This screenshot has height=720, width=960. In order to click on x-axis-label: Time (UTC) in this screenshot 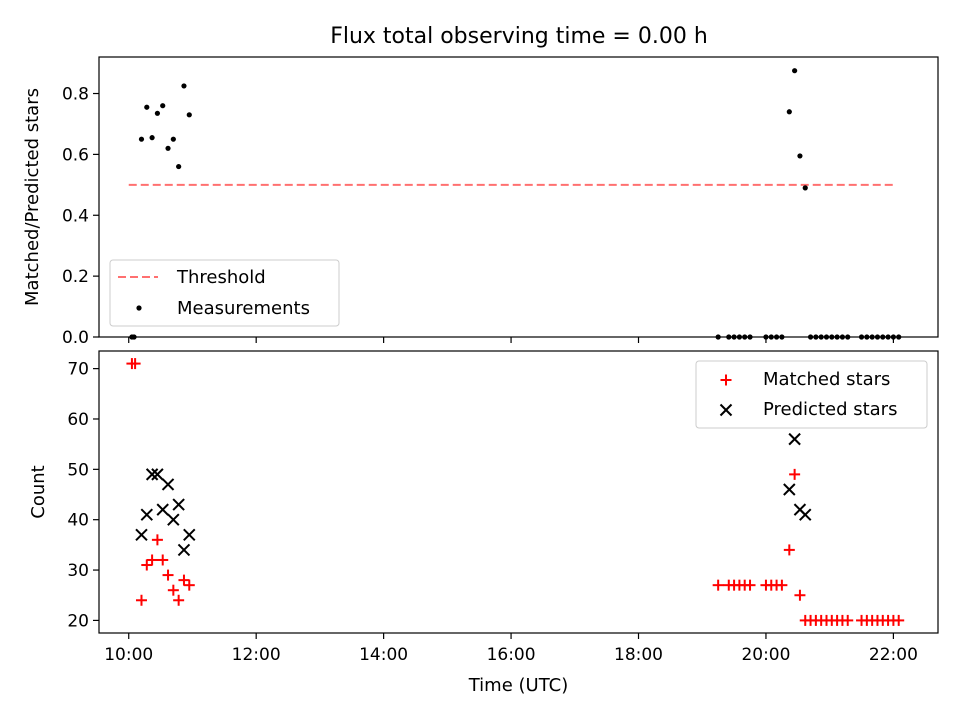, I will do `click(518, 685)`.